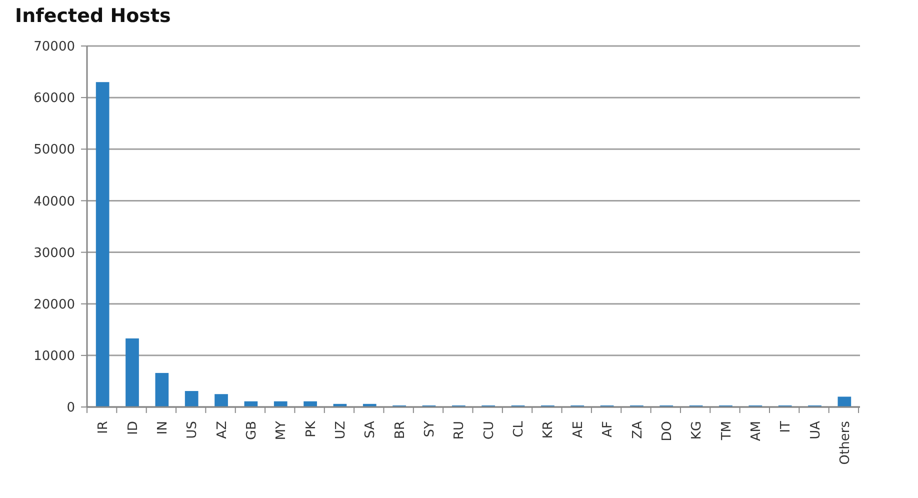  I want to click on y-tick-label: 30000, so click(54, 253).